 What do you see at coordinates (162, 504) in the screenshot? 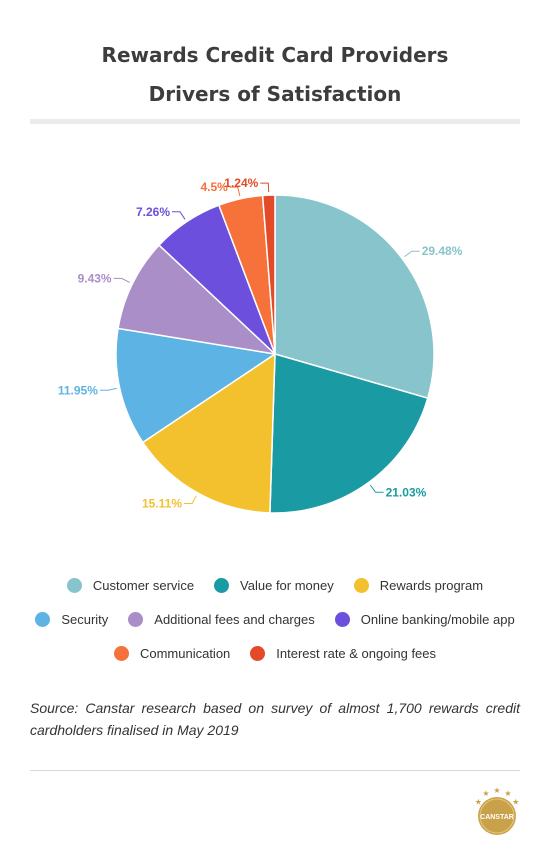
I see `data-label: 15.11%` at bounding box center [162, 504].